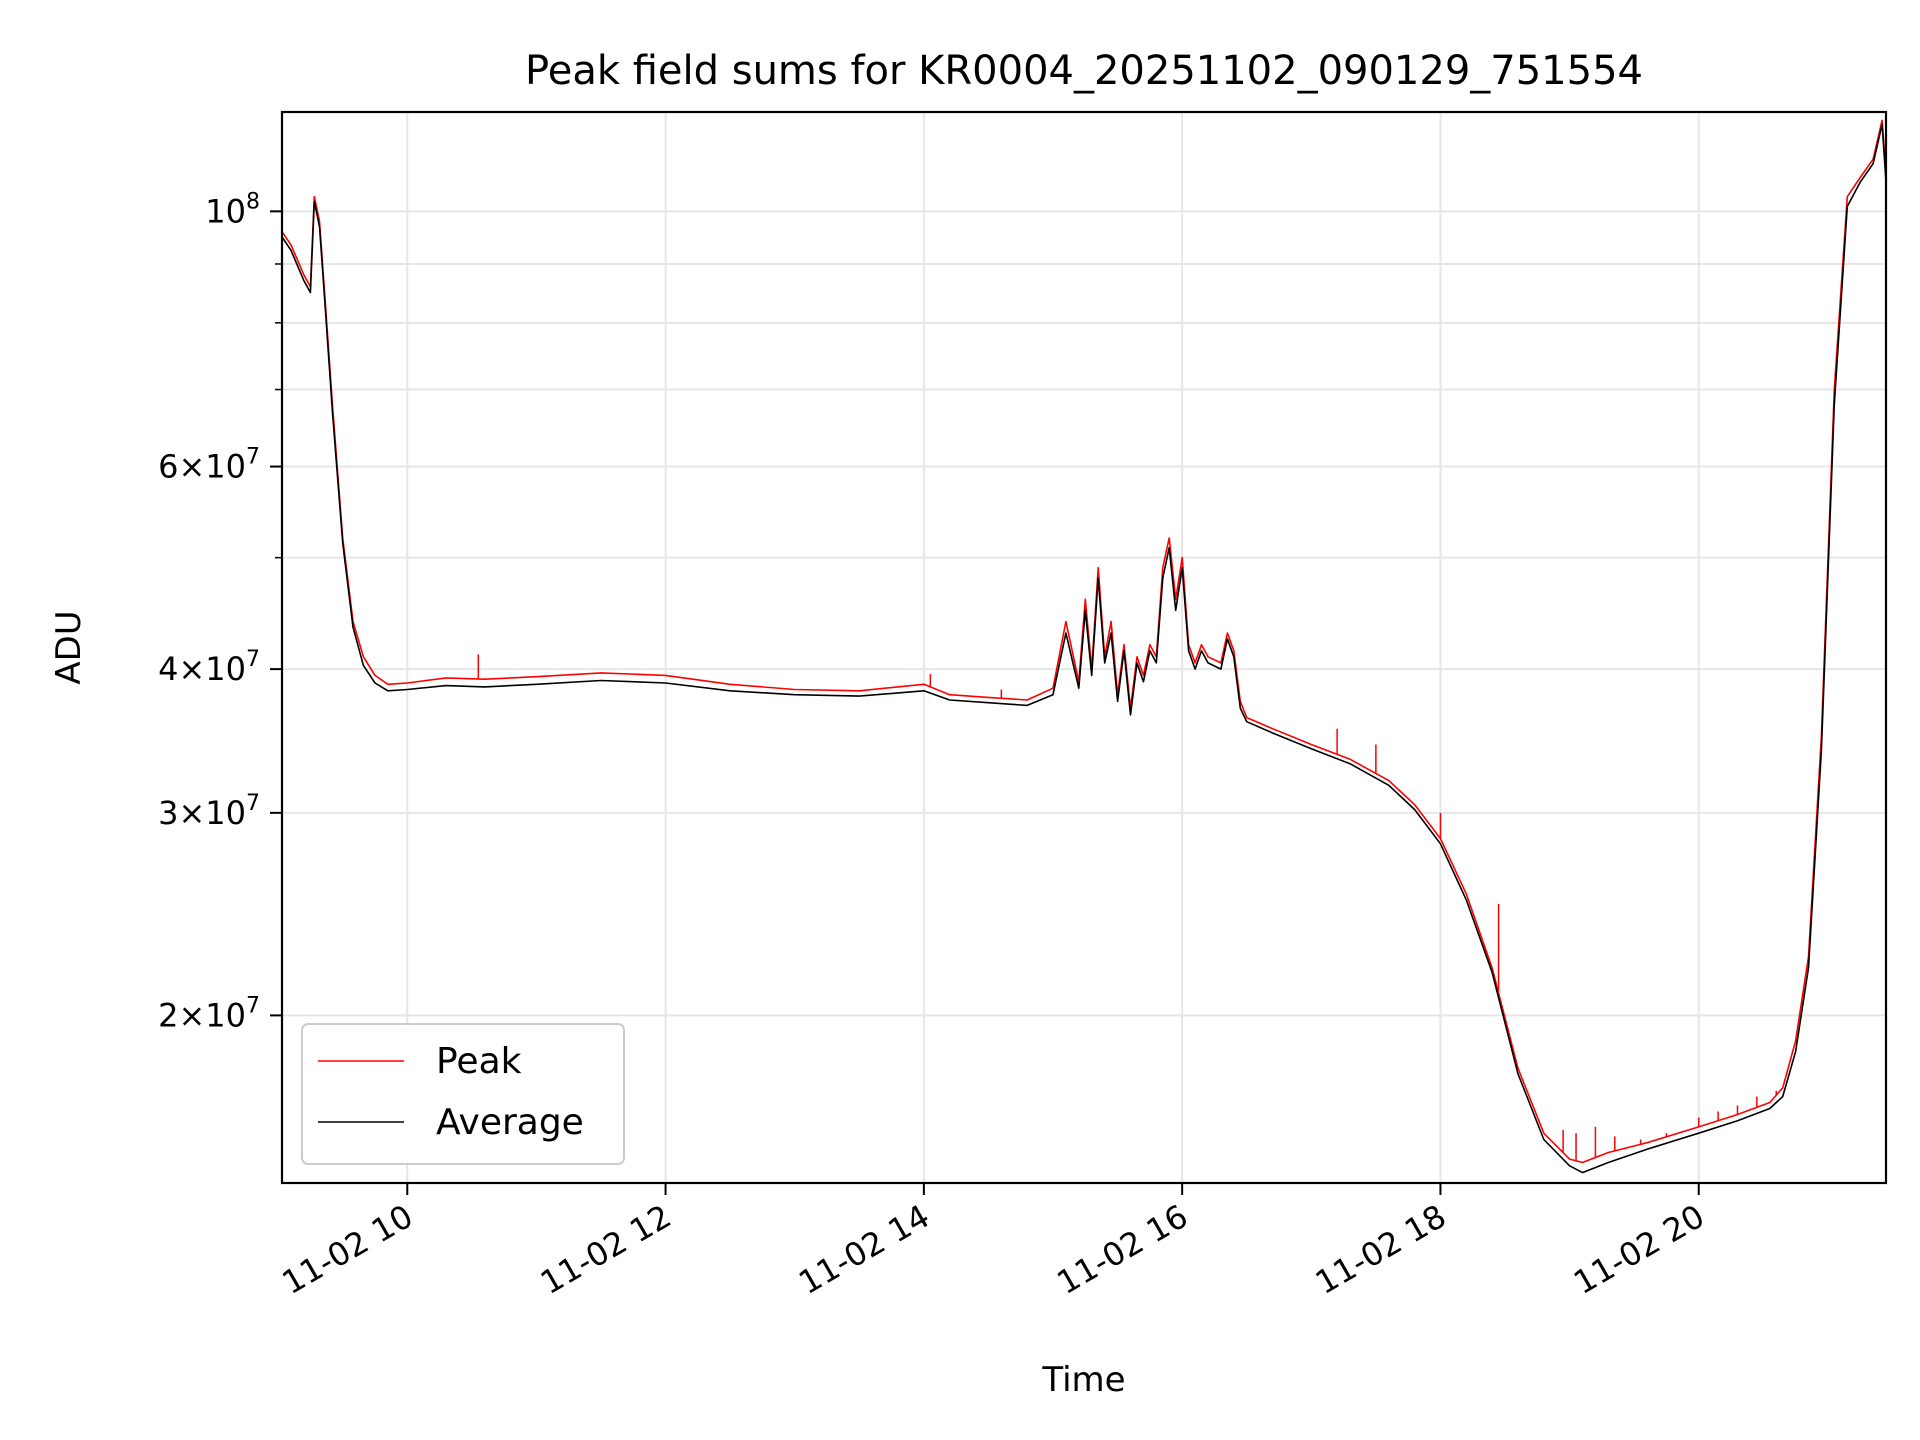 The height and width of the screenshot is (1440, 1920). I want to click on legend: Peak Average, so click(463, 1094).